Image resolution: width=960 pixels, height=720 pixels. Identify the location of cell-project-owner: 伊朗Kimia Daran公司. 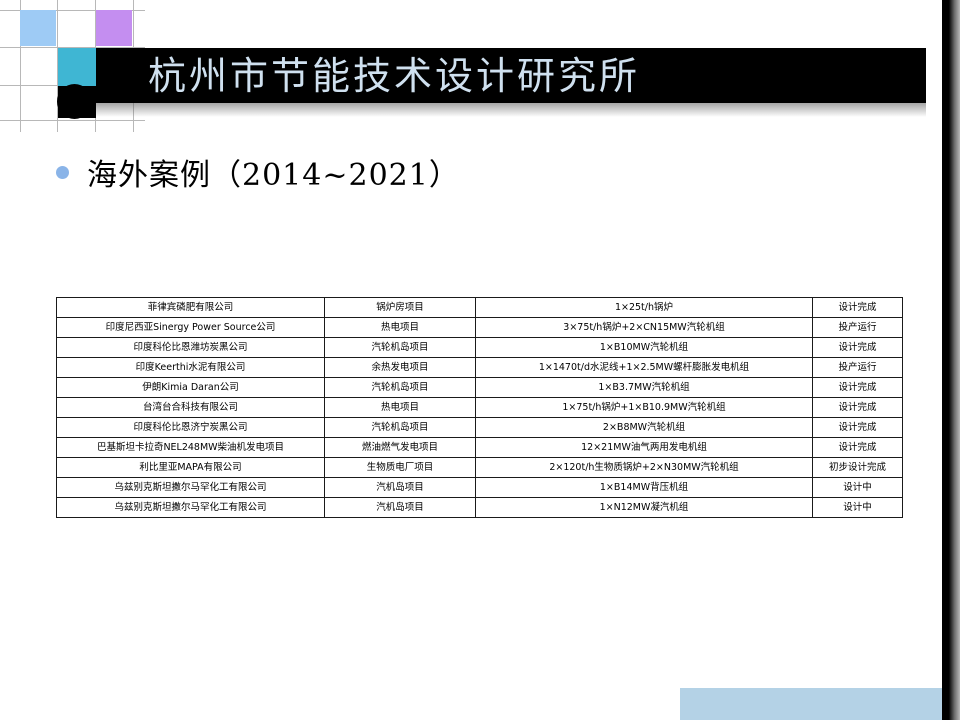
(190, 387).